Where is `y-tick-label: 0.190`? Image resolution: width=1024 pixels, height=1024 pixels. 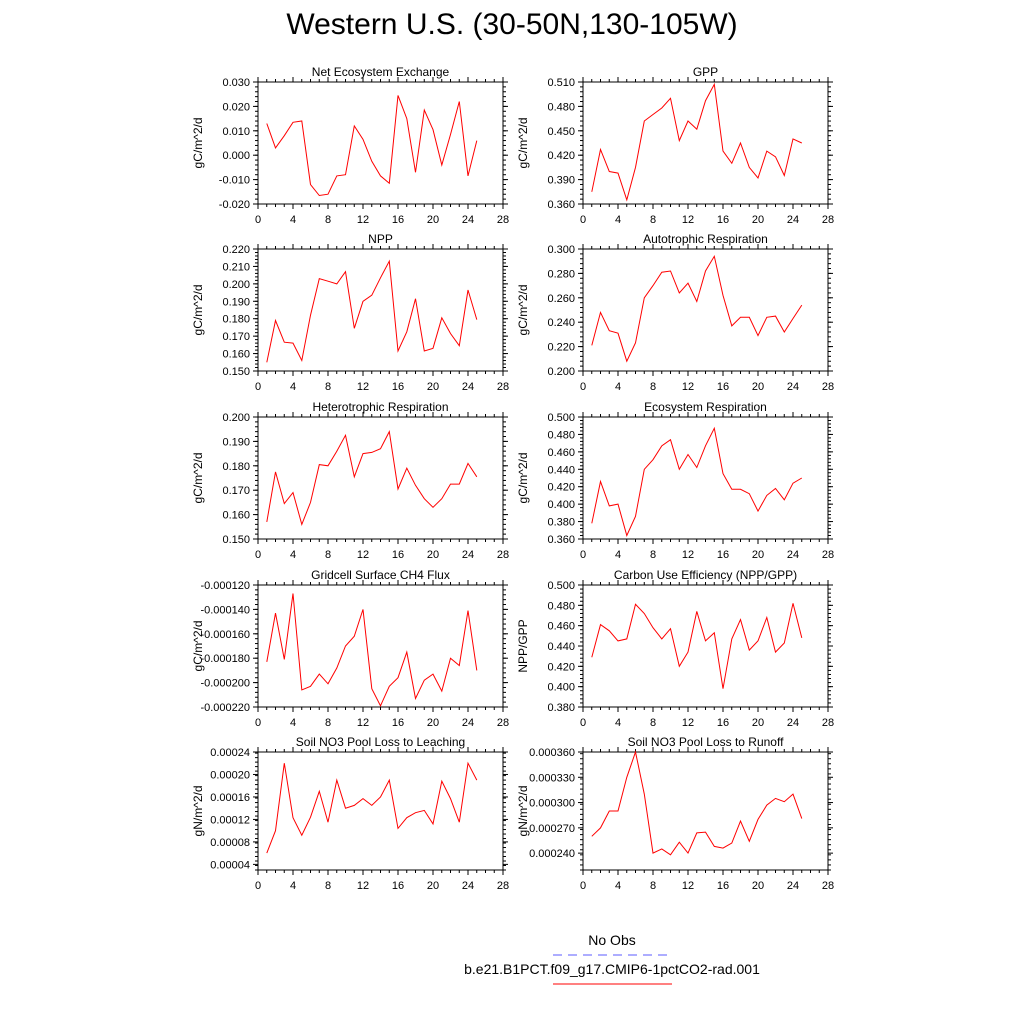 y-tick-label: 0.190 is located at coordinates (236, 302).